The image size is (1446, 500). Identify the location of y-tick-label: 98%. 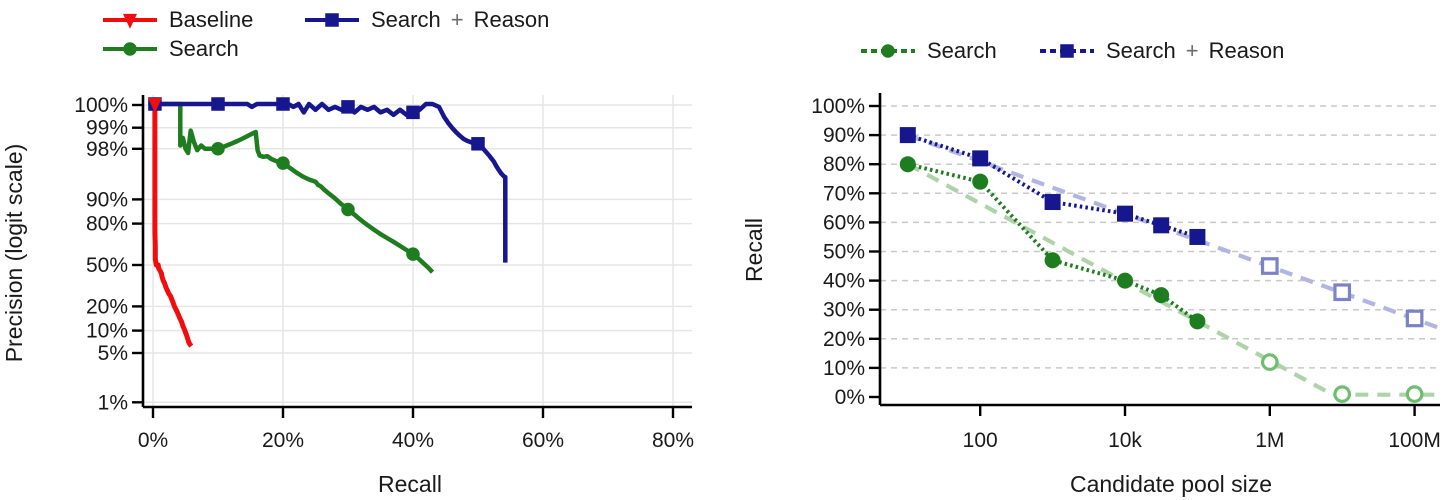
(107, 149).